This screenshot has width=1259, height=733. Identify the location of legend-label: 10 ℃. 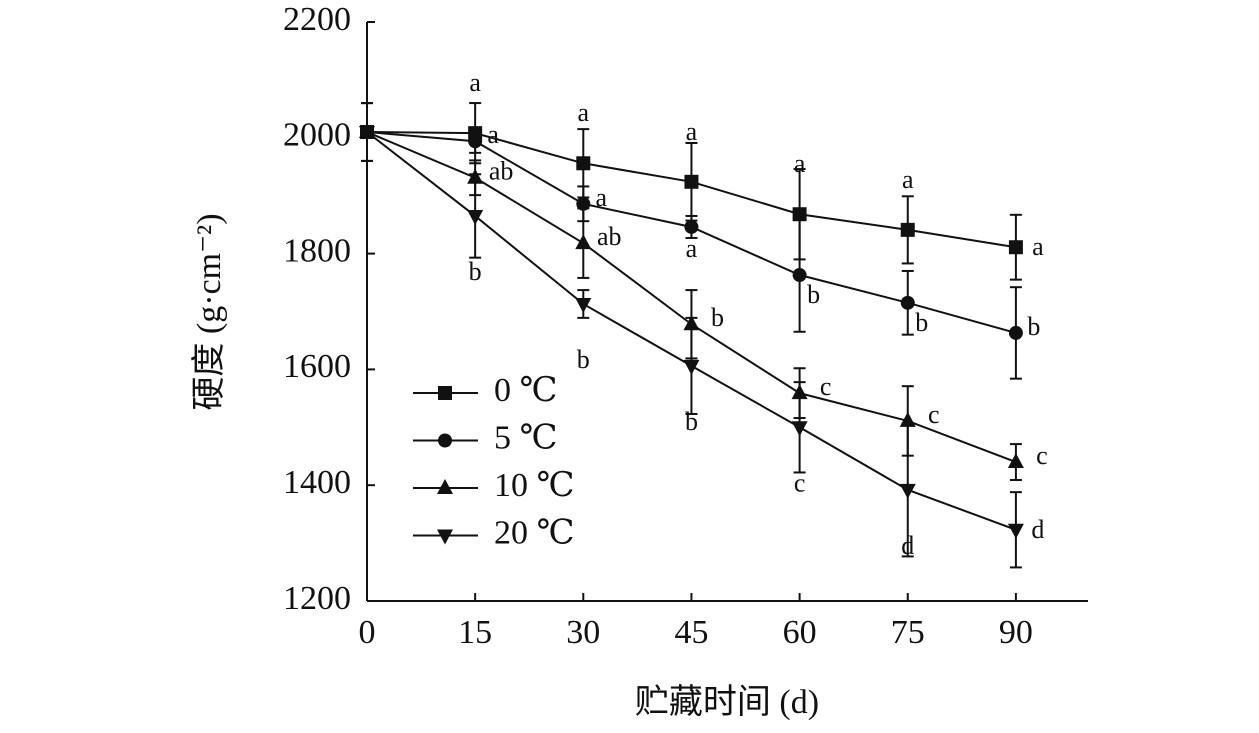
(534, 485).